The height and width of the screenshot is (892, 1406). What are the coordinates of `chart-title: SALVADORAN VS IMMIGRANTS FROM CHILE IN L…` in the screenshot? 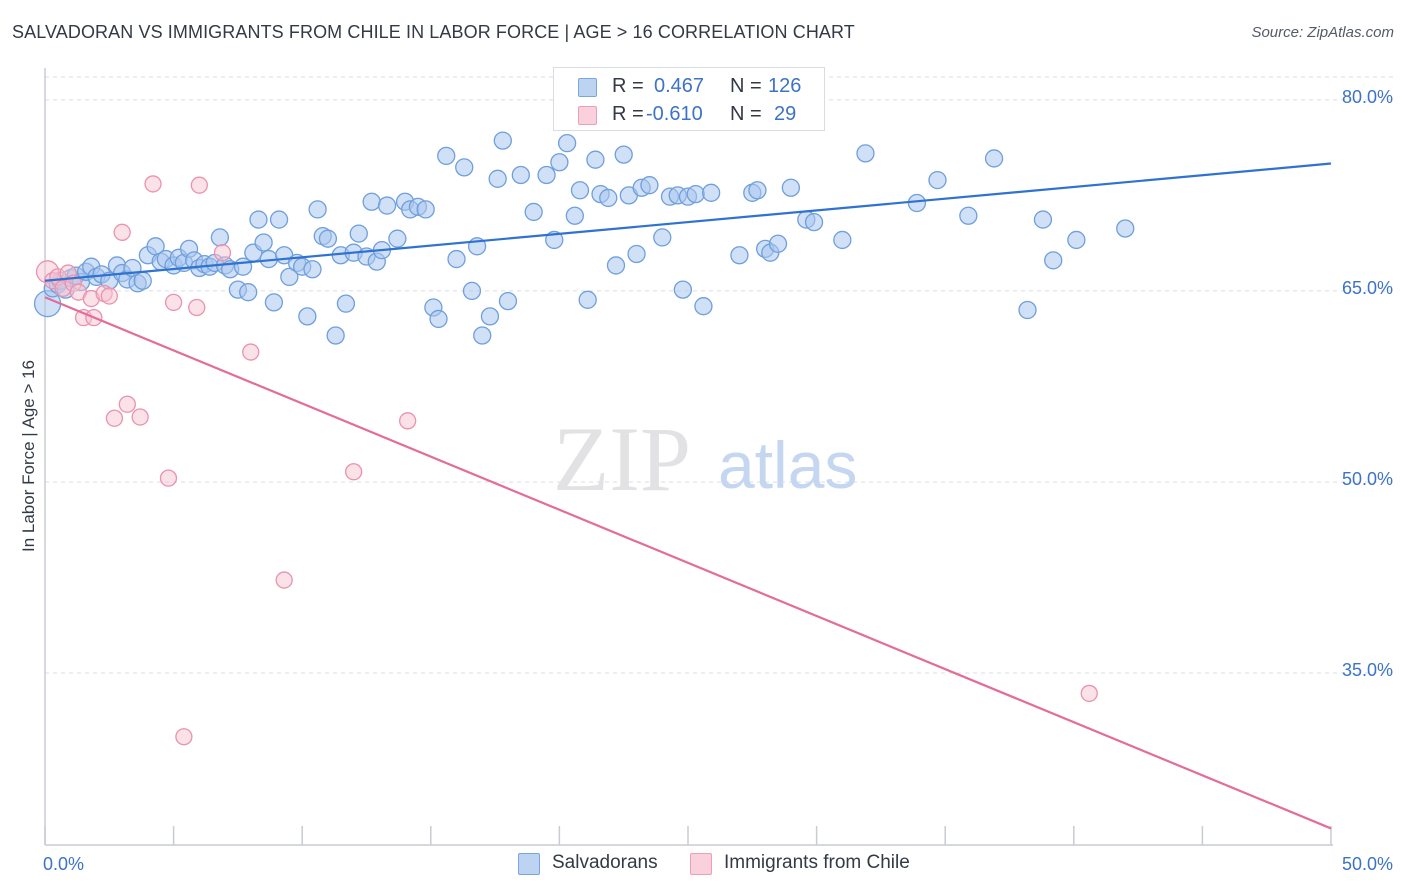 It's located at (433, 32).